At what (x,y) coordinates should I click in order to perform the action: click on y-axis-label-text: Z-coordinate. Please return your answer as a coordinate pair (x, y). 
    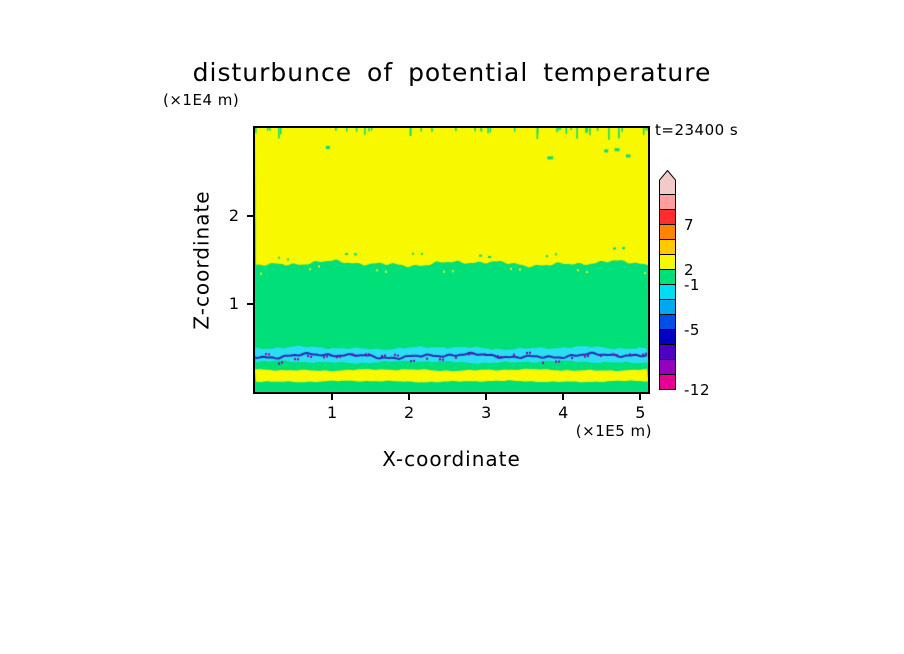
    Looking at the image, I should click on (202, 260).